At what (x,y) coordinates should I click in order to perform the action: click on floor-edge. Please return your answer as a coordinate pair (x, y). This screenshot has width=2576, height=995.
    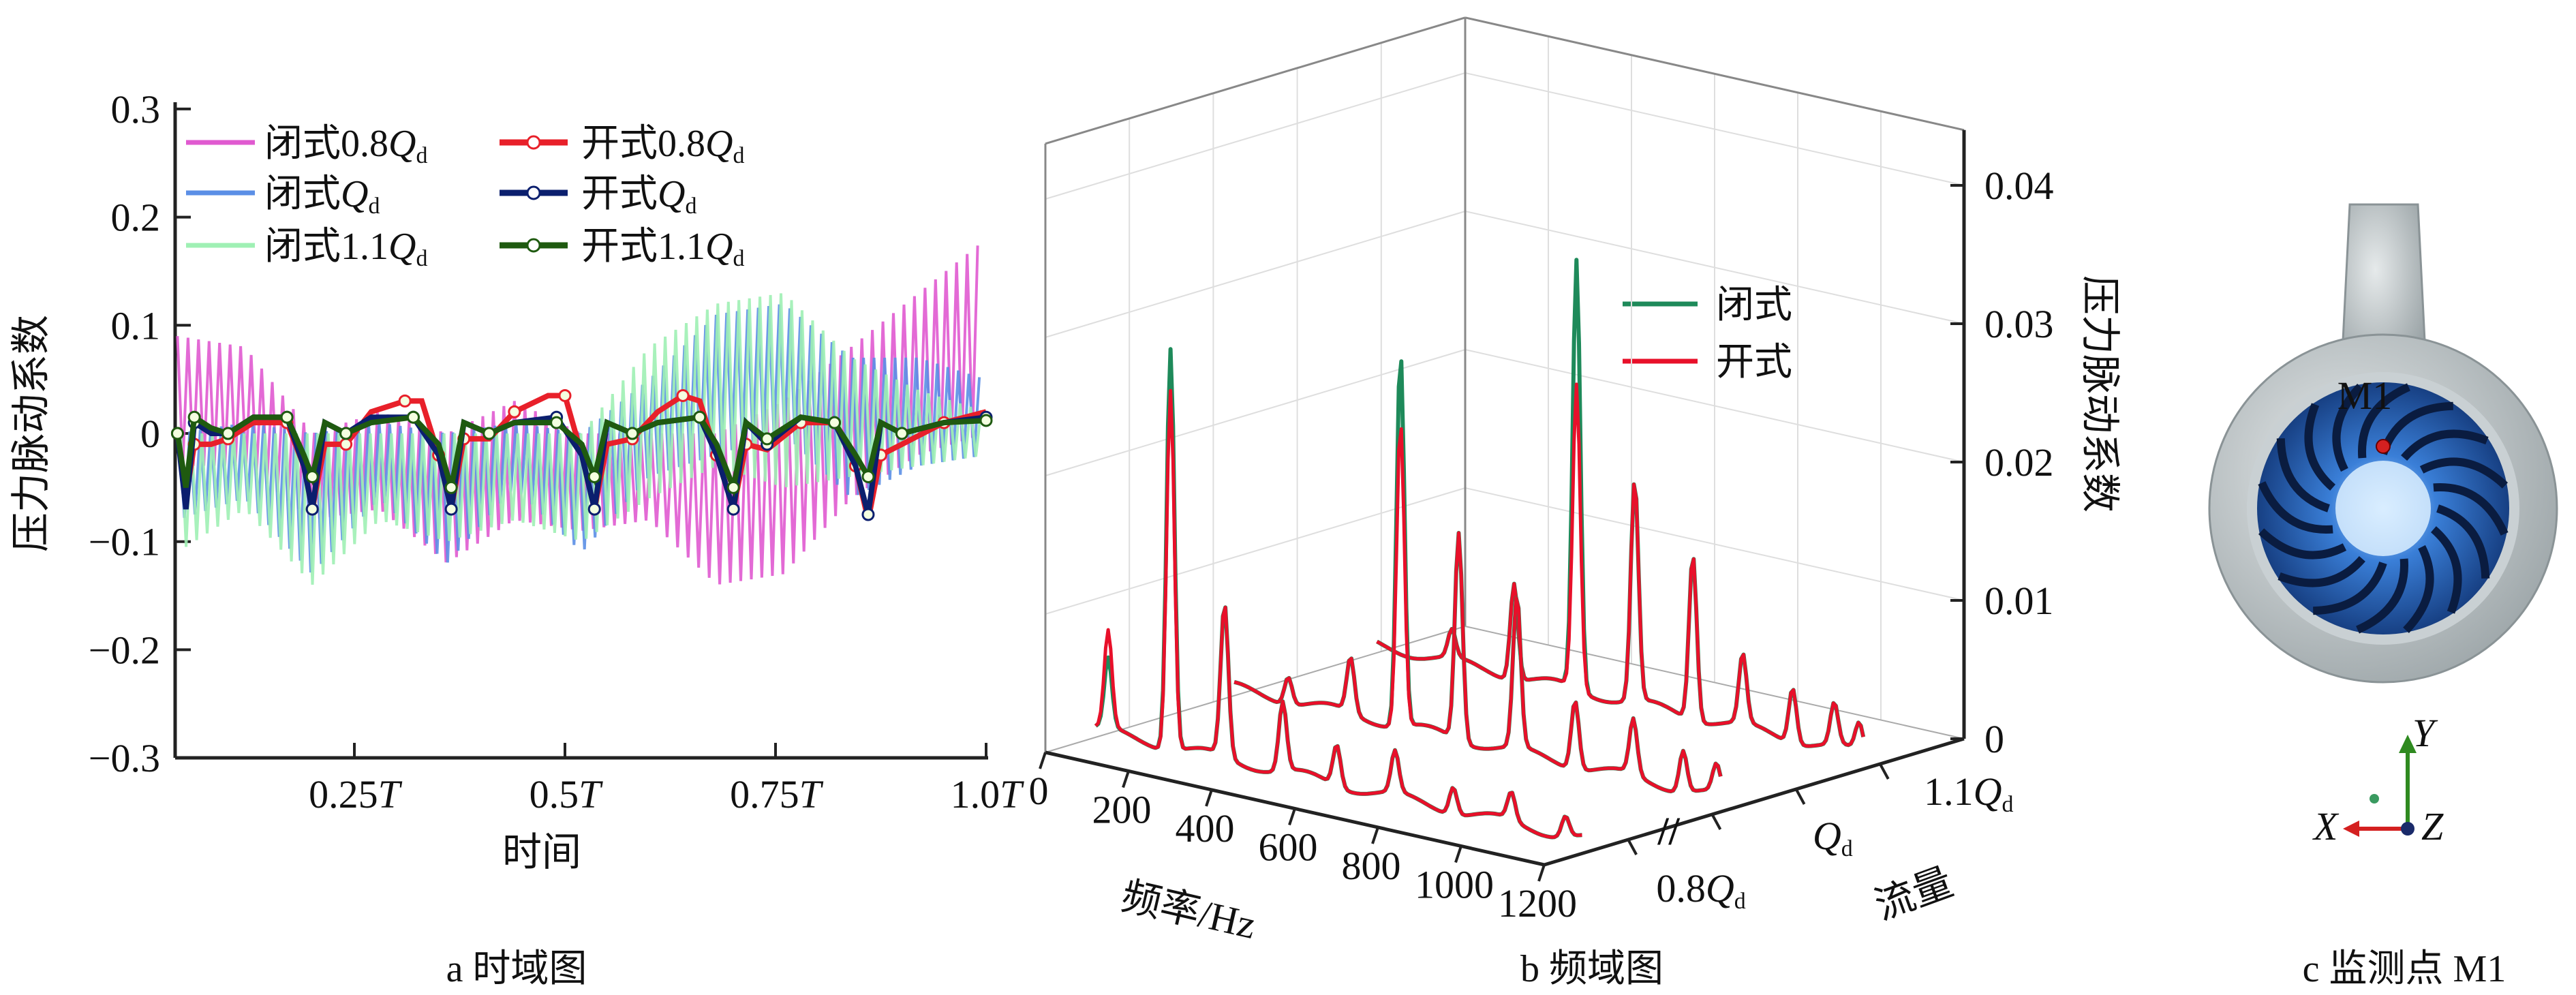
    Looking at the image, I should click on (1715, 682).